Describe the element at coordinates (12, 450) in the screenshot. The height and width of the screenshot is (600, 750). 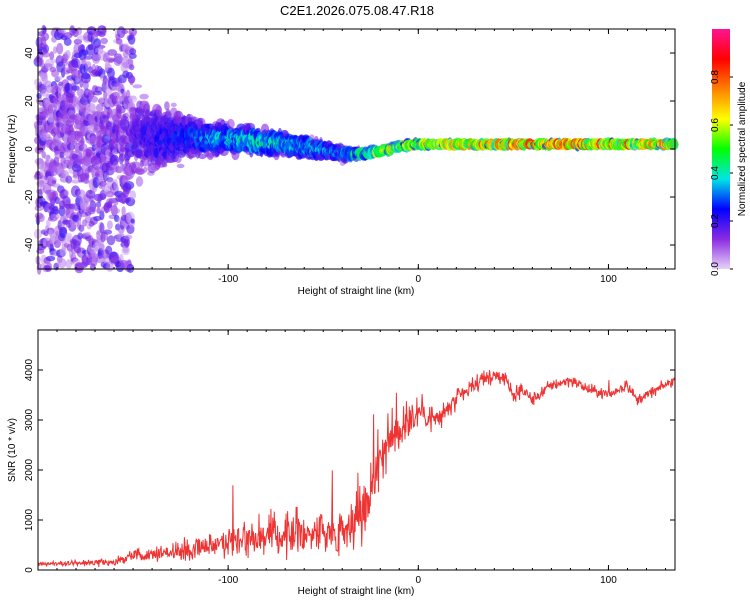
I see `snr-ylabel: SNR (10 * v/v)` at that location.